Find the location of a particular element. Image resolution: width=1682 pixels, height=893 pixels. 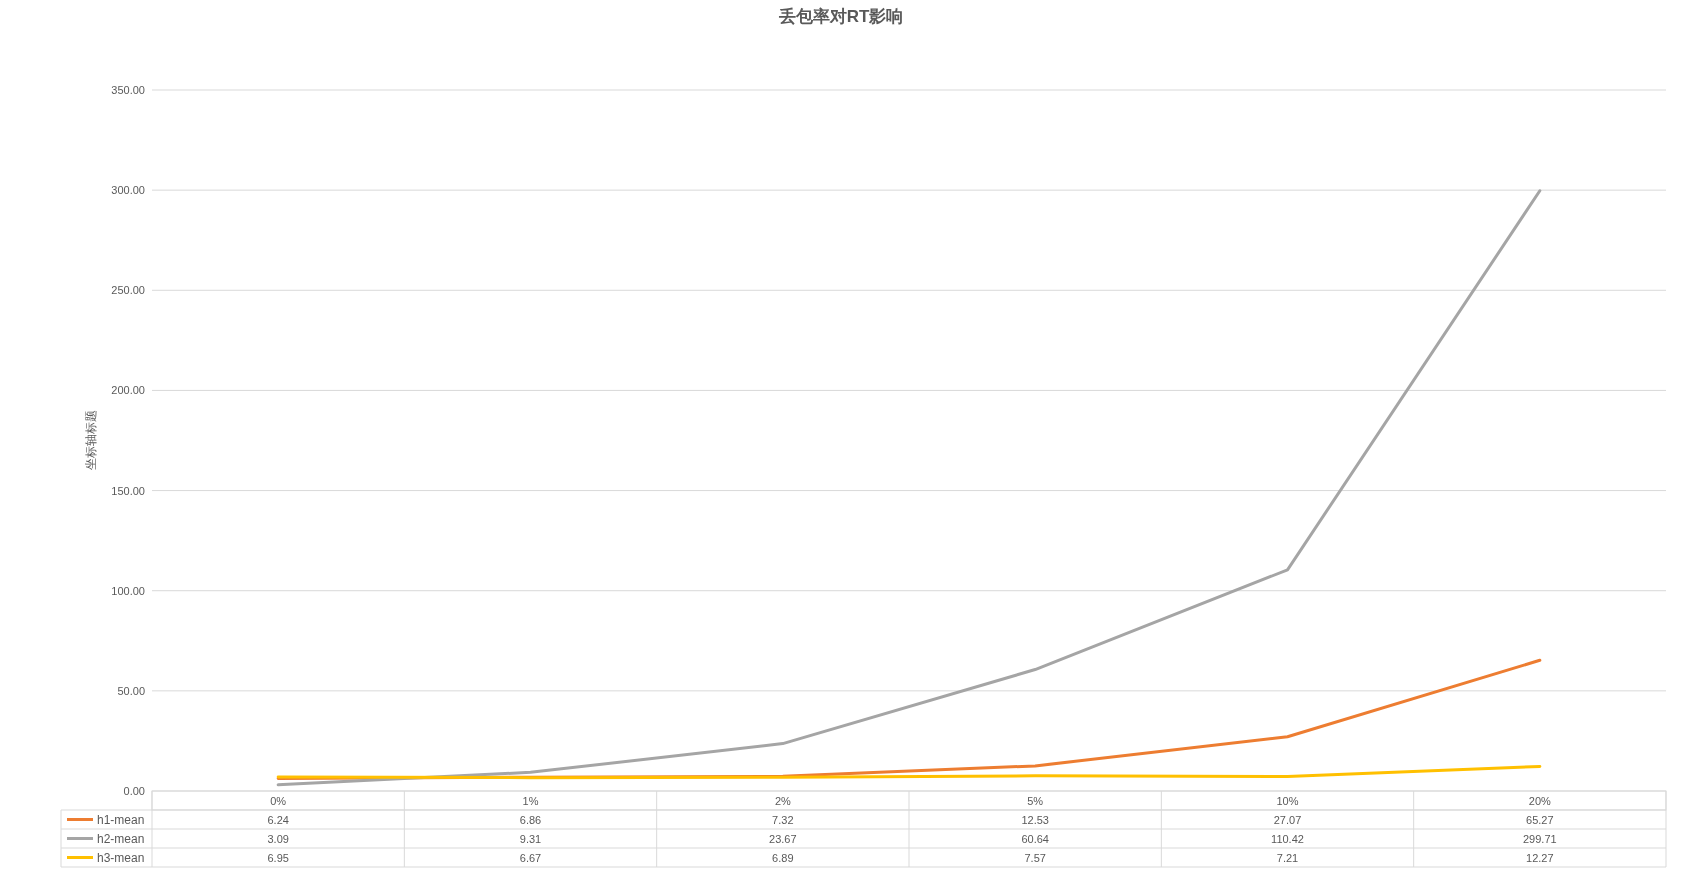

chart-title: 丢包率对RT影响 is located at coordinates (840, 16).